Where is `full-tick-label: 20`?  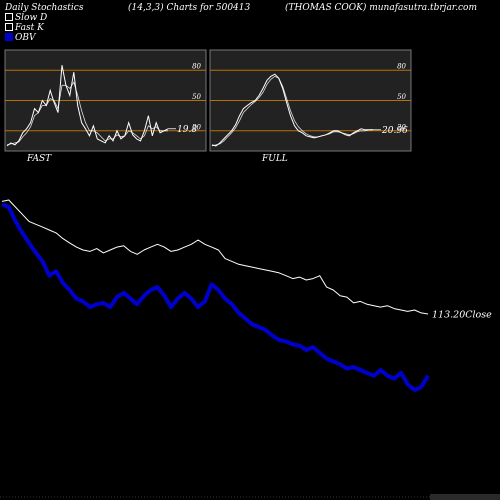
full-tick-label: 20 is located at coordinates (401, 127).